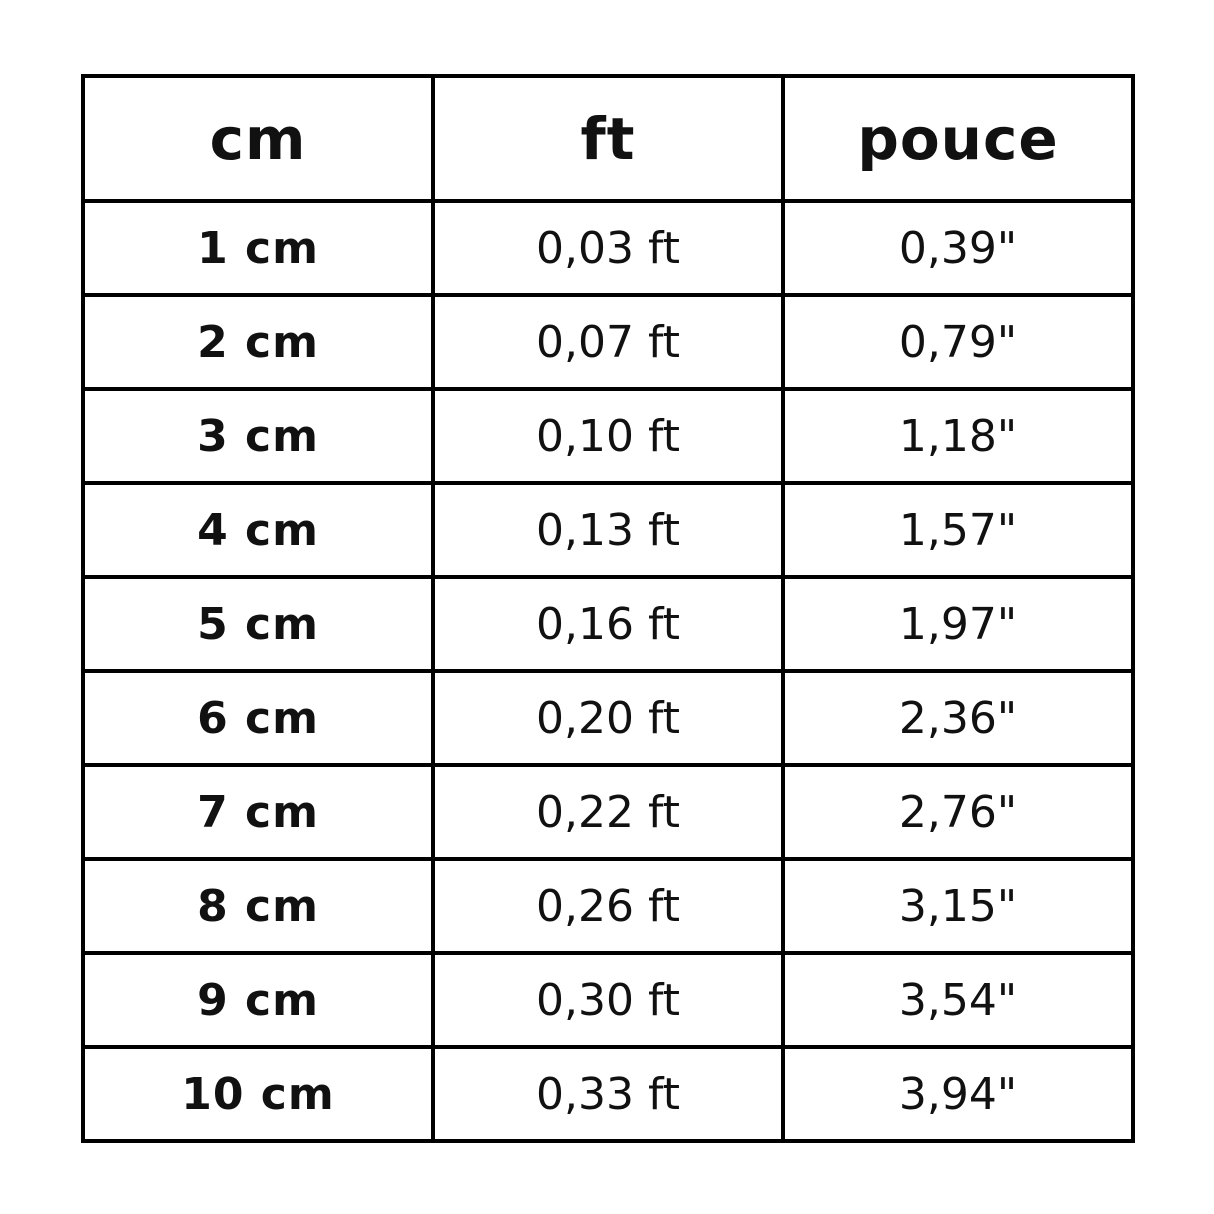 The height and width of the screenshot is (1214, 1214). I want to click on cell-cm: 7 cm, so click(258, 812).